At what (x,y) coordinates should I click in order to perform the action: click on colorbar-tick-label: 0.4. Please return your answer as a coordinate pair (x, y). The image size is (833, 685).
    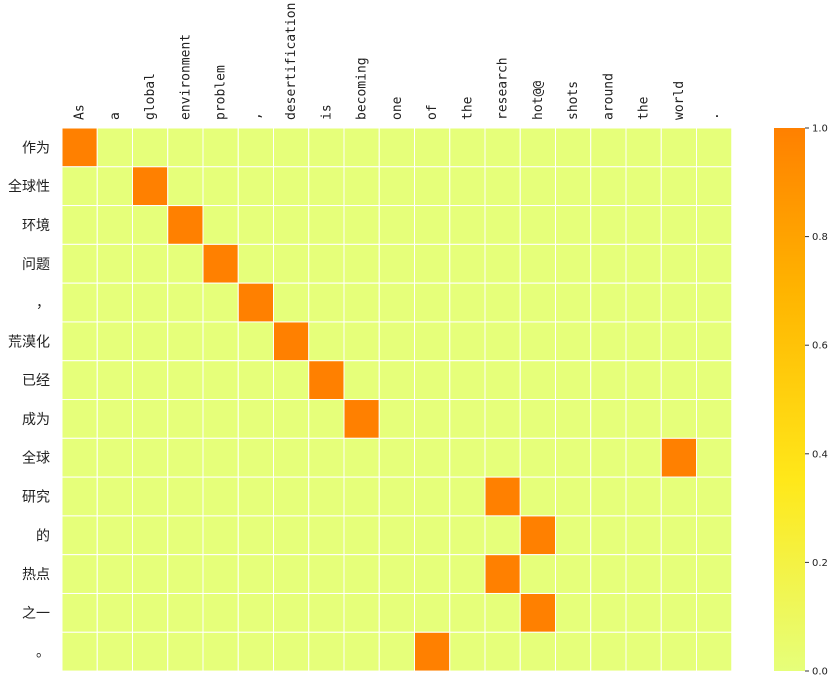
    Looking at the image, I should click on (820, 454).